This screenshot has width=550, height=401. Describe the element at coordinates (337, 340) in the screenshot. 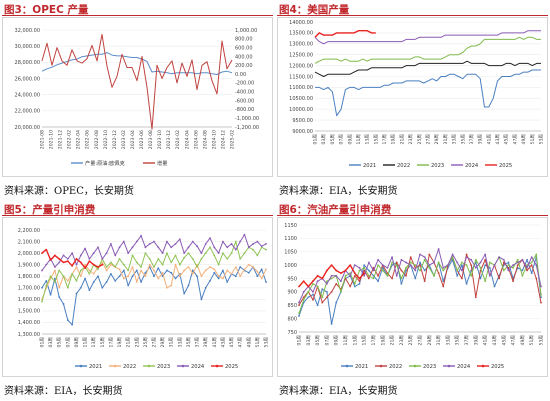

I see `x-tick-label: 09周` at that location.